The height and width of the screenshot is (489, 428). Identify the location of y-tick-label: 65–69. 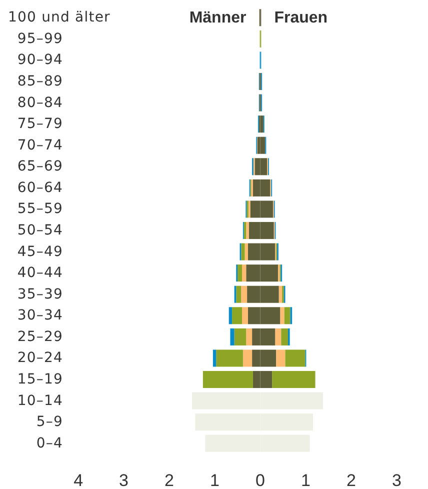
(40, 166).